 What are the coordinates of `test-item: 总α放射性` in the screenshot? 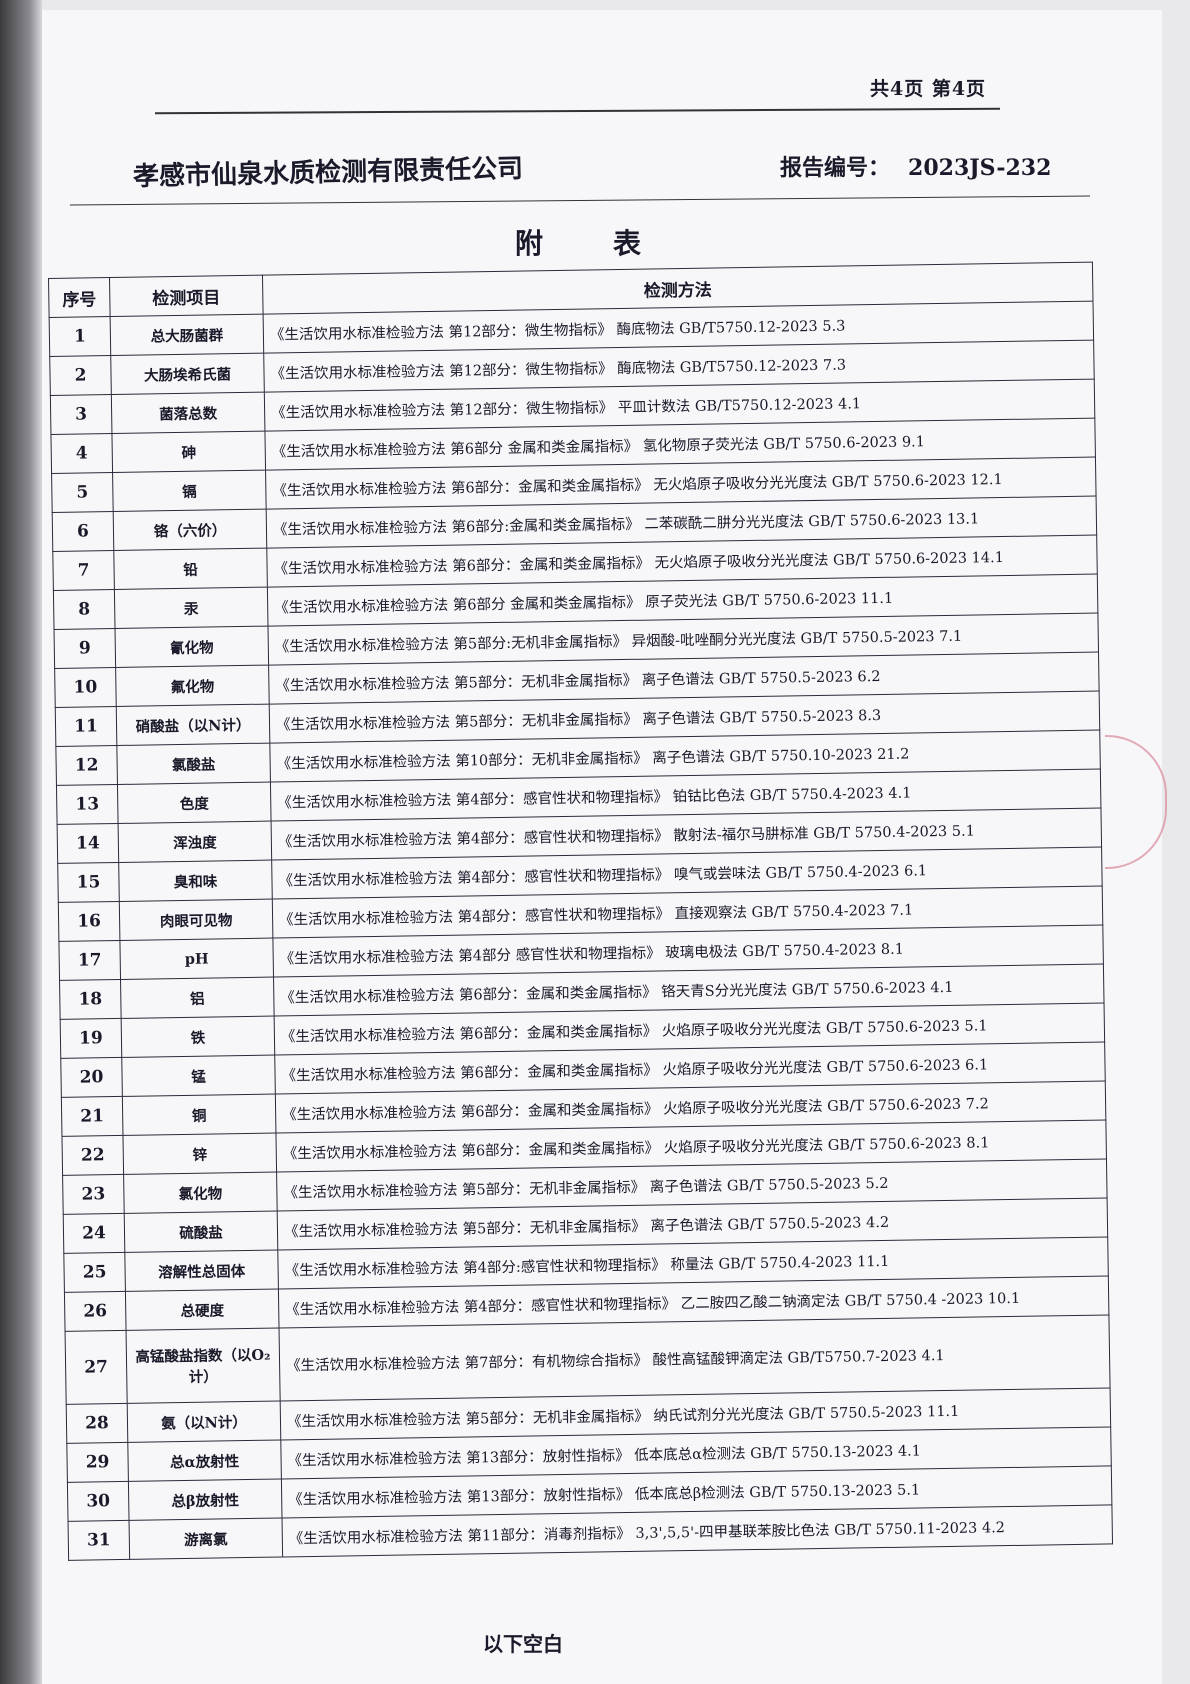 It's located at (204, 1460).